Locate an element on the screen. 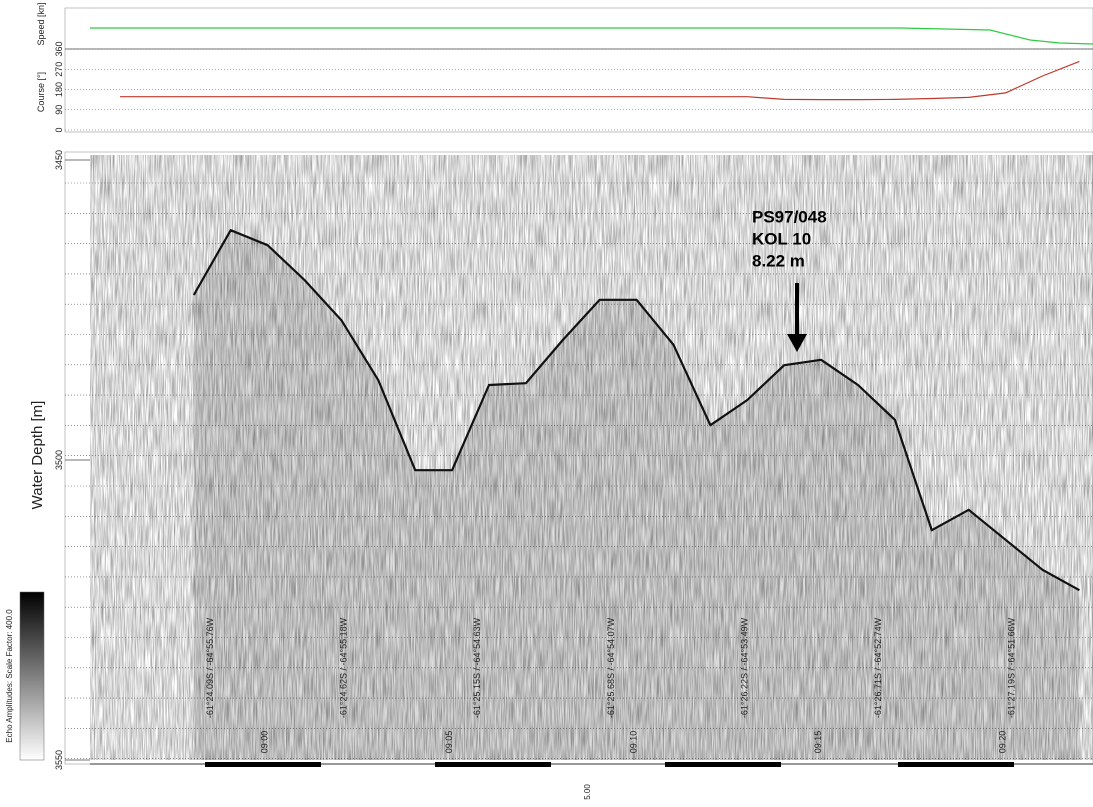  speed-line is located at coordinates (591, 36).